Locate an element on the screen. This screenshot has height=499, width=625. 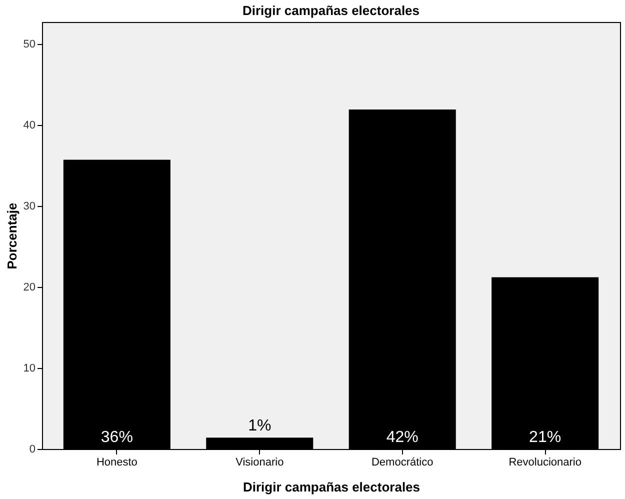
x-tick-label: Visionario is located at coordinates (260, 462).